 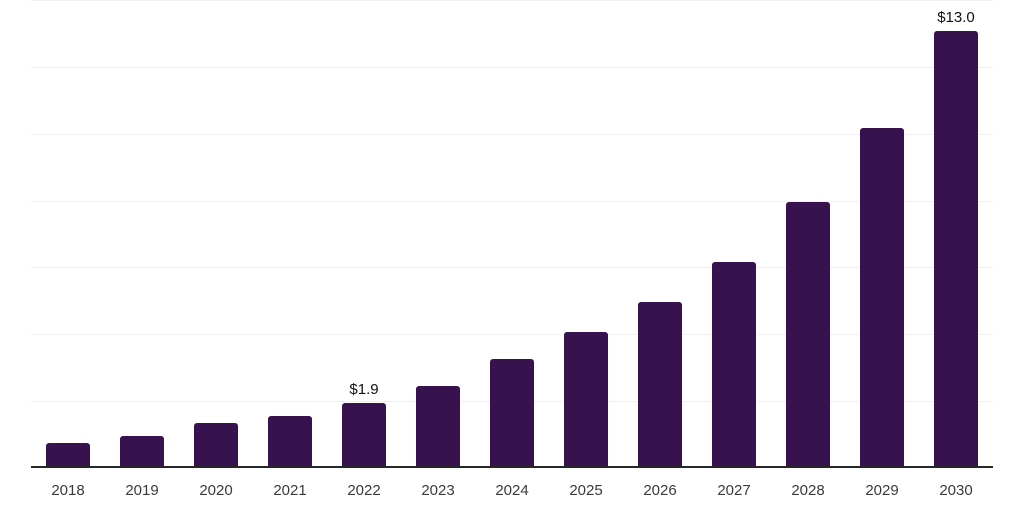 What do you see at coordinates (734, 364) in the screenshot?
I see `bar-2027` at bounding box center [734, 364].